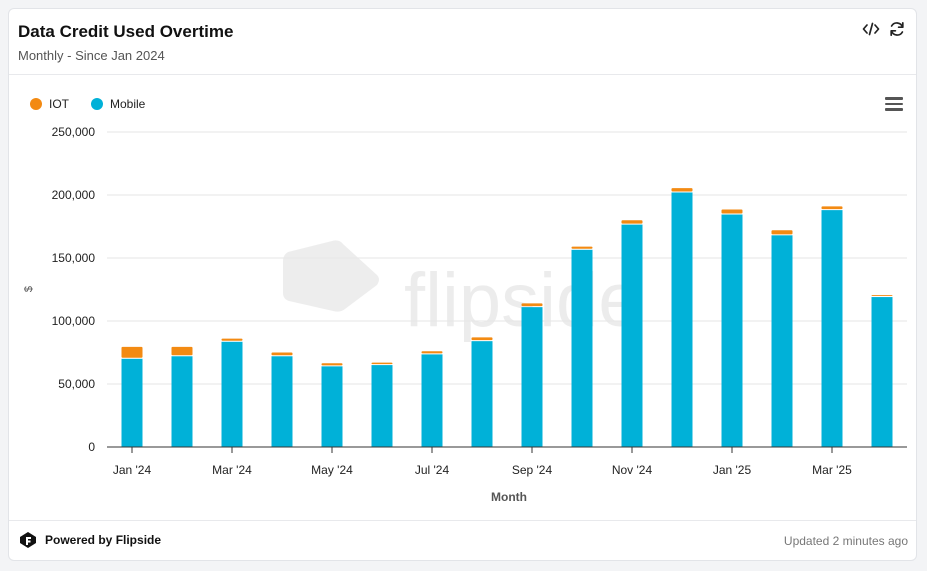  Describe the element at coordinates (845, 541) in the screenshot. I see `updated-timestamp: Updated 2 minutes ago` at that location.